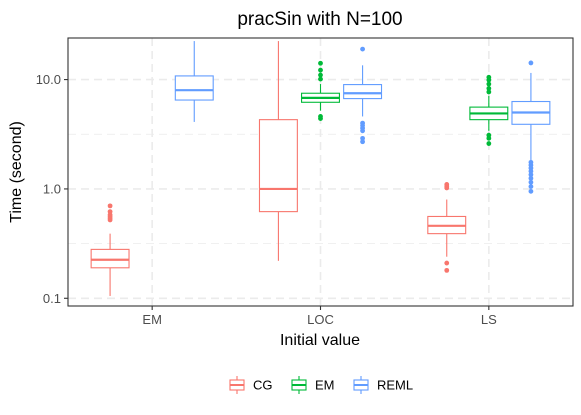 Image resolution: width=581 pixels, height=415 pixels. What do you see at coordinates (320, 340) in the screenshot?
I see `x-axis-title: Initial value` at bounding box center [320, 340].